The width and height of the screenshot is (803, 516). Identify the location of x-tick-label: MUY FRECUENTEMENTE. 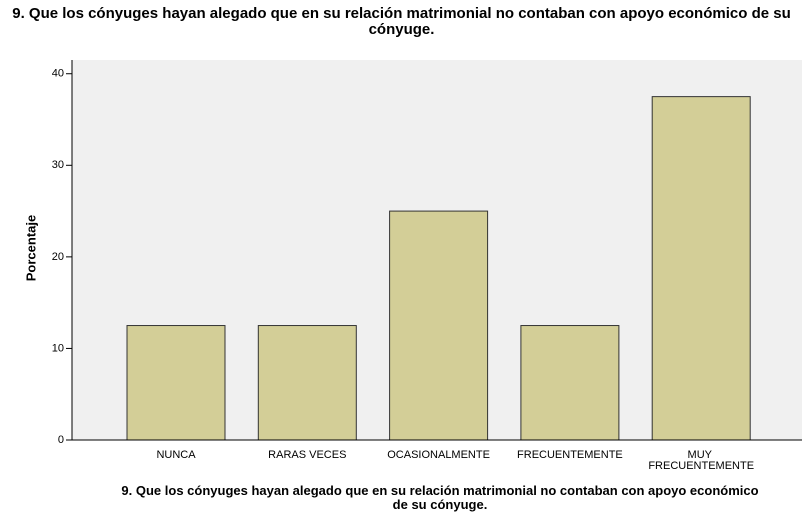
(701, 460).